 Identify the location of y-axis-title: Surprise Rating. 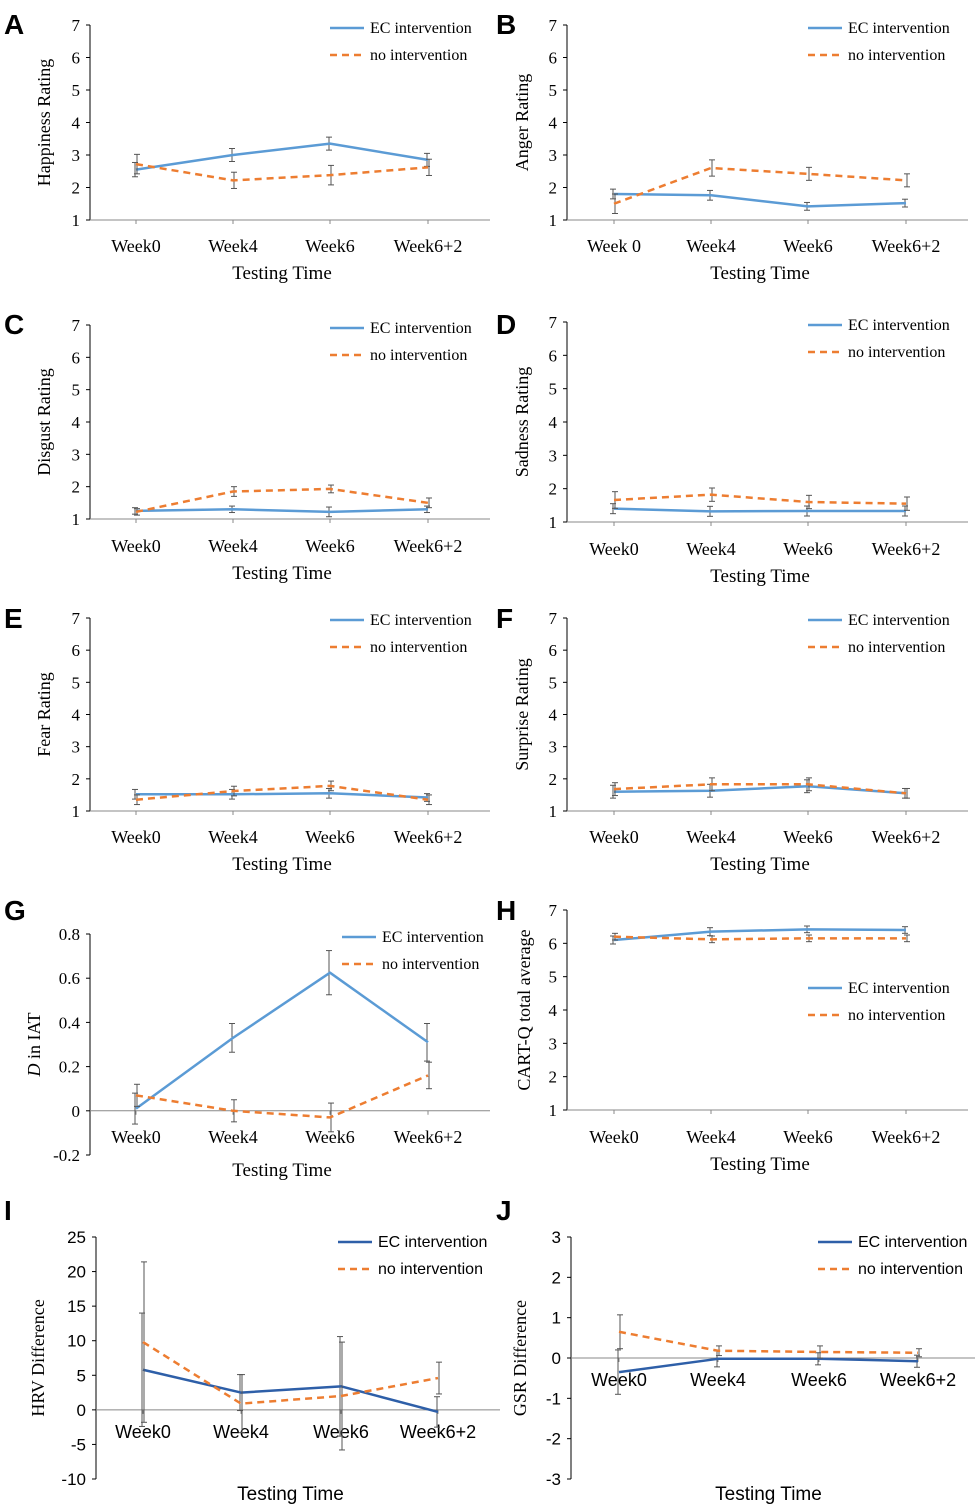
(522, 714).